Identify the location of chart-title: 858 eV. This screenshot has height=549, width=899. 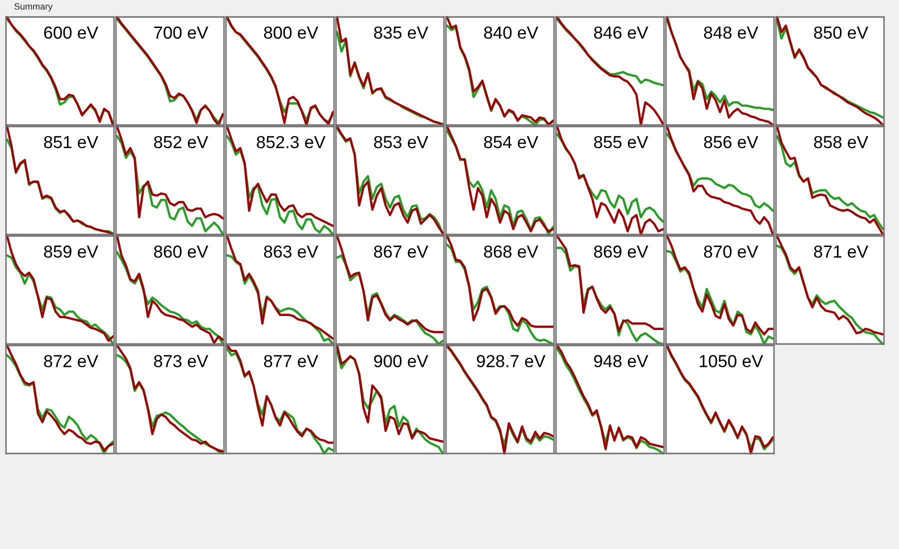
(841, 142).